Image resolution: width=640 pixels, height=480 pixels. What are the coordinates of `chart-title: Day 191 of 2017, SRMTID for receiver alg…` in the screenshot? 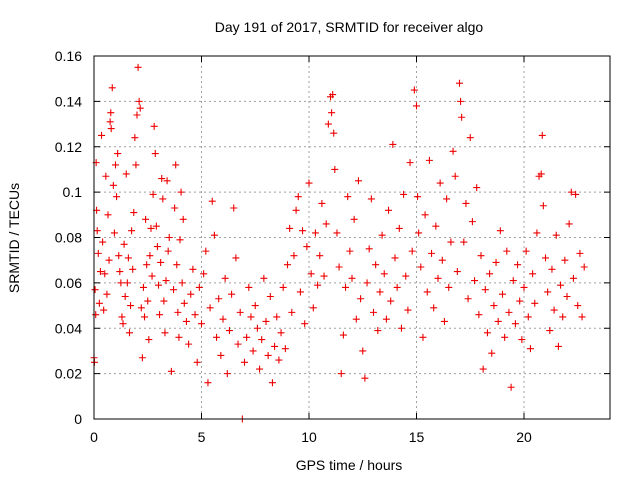 It's located at (349, 27).